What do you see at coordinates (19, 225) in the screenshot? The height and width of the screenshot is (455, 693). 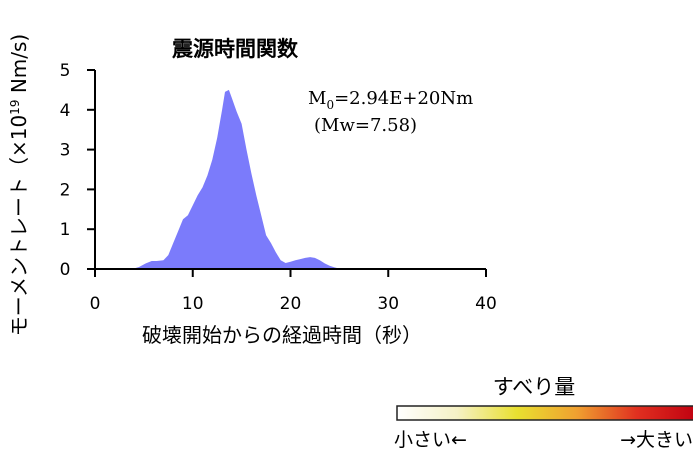 I see `y-axis-title-prefix: モーメントレート（×10` at bounding box center [19, 225].